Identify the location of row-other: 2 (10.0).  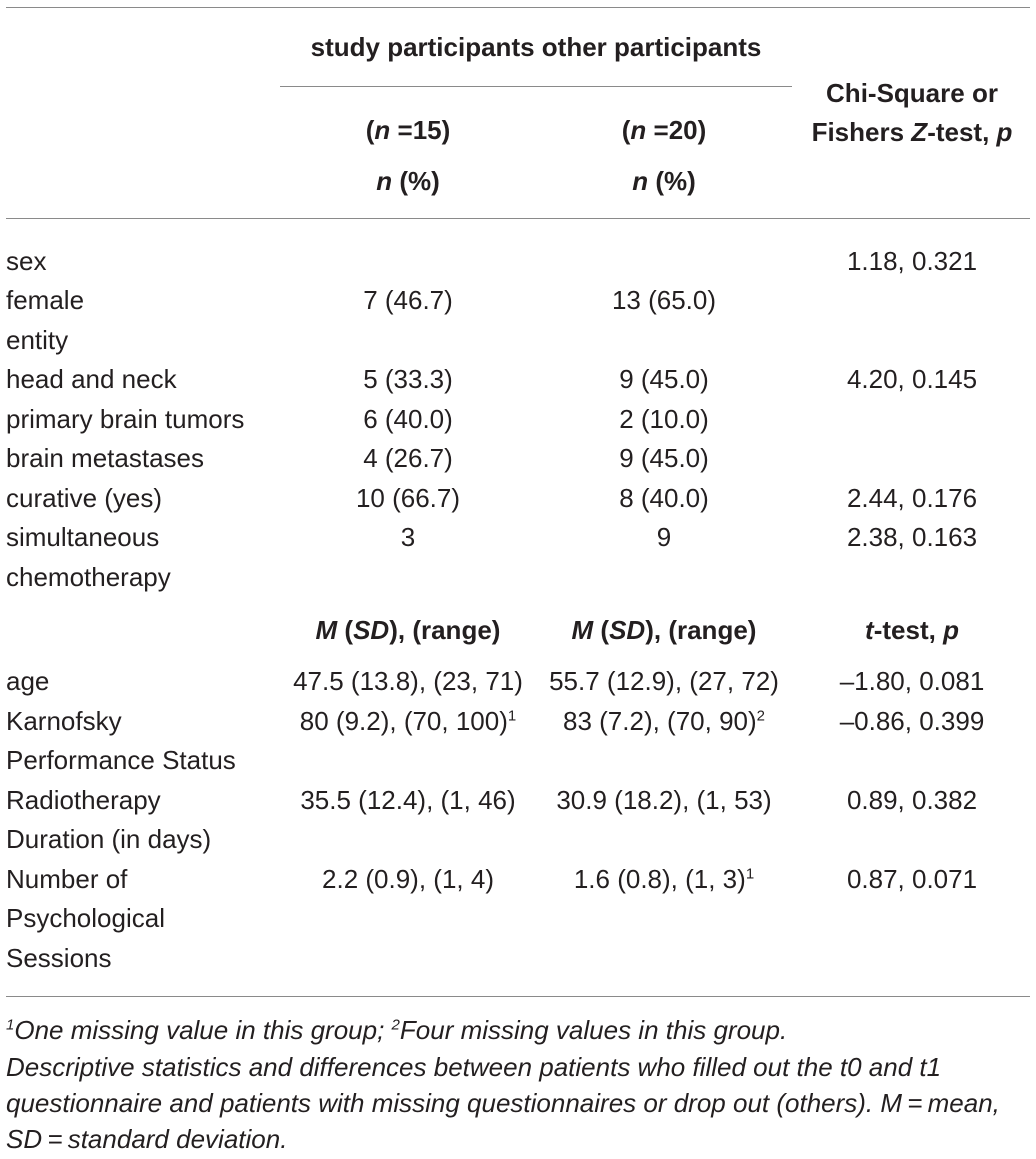
(664, 419).